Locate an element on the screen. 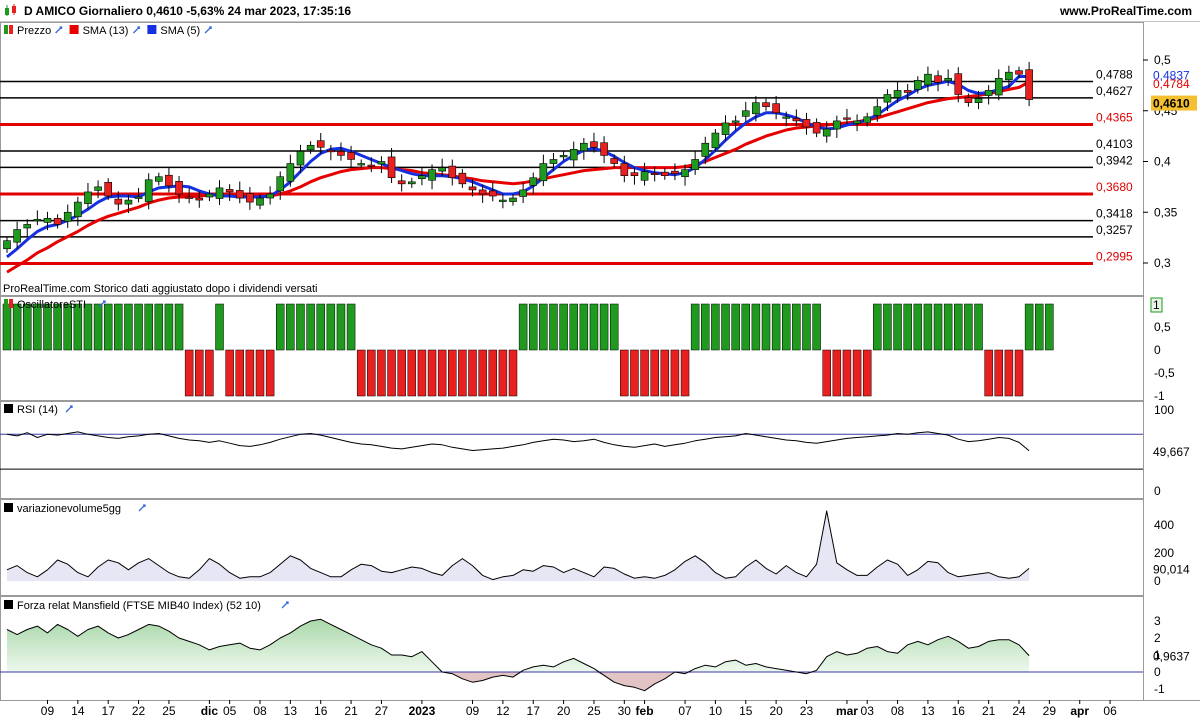  legend-label: Prezzo is located at coordinates (34, 31).